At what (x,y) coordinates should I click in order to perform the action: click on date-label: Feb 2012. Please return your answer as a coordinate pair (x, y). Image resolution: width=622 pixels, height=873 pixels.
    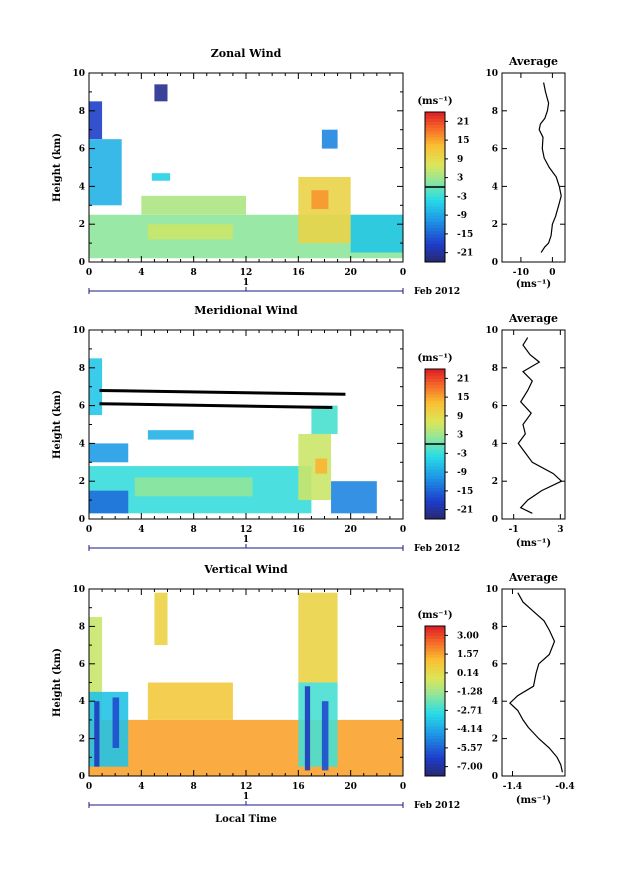
    Looking at the image, I should click on (437, 806).